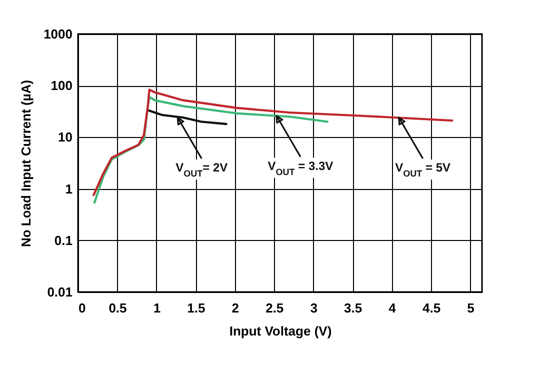 The width and height of the screenshot is (557, 371). Describe the element at coordinates (301, 167) in the screenshot. I see `annotation: V$_{OUT}$ = 3.3V` at that location.